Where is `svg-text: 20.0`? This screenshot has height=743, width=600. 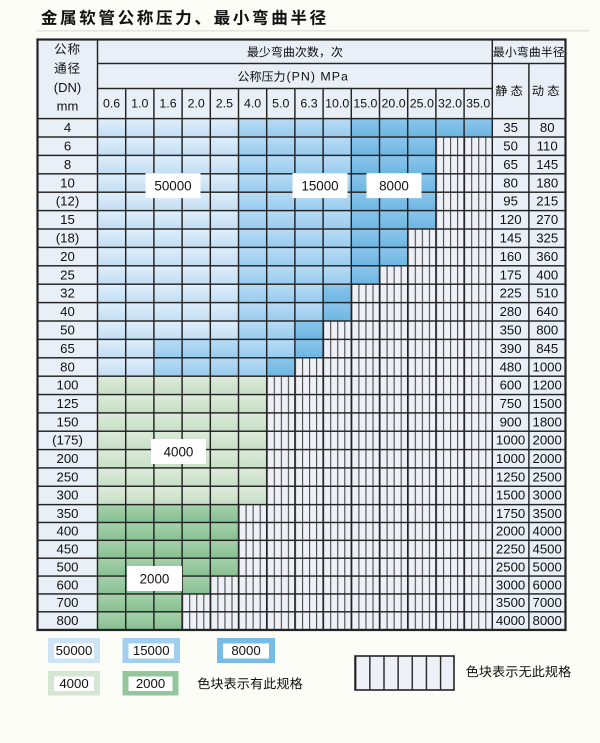
svg-text: 20.0 is located at coordinates (394, 104).